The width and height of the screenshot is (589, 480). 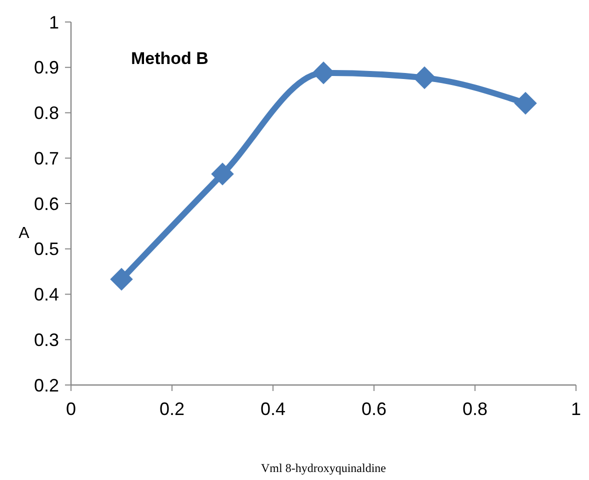 I want to click on x-tick-label: 0.6, so click(x=374, y=409).